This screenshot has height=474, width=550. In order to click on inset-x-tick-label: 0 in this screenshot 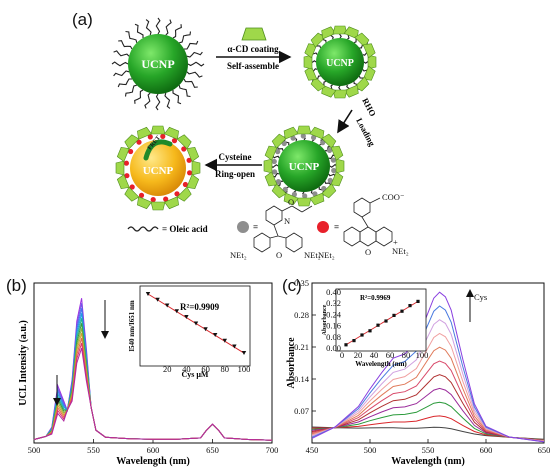, I will do `click(342, 355)`.